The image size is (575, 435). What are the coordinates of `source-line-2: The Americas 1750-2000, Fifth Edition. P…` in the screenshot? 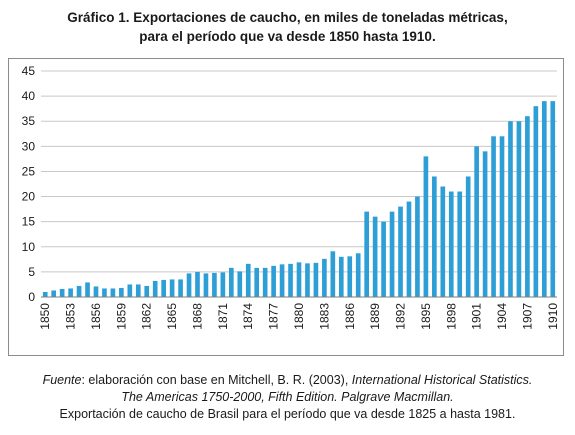 It's located at (287, 397).